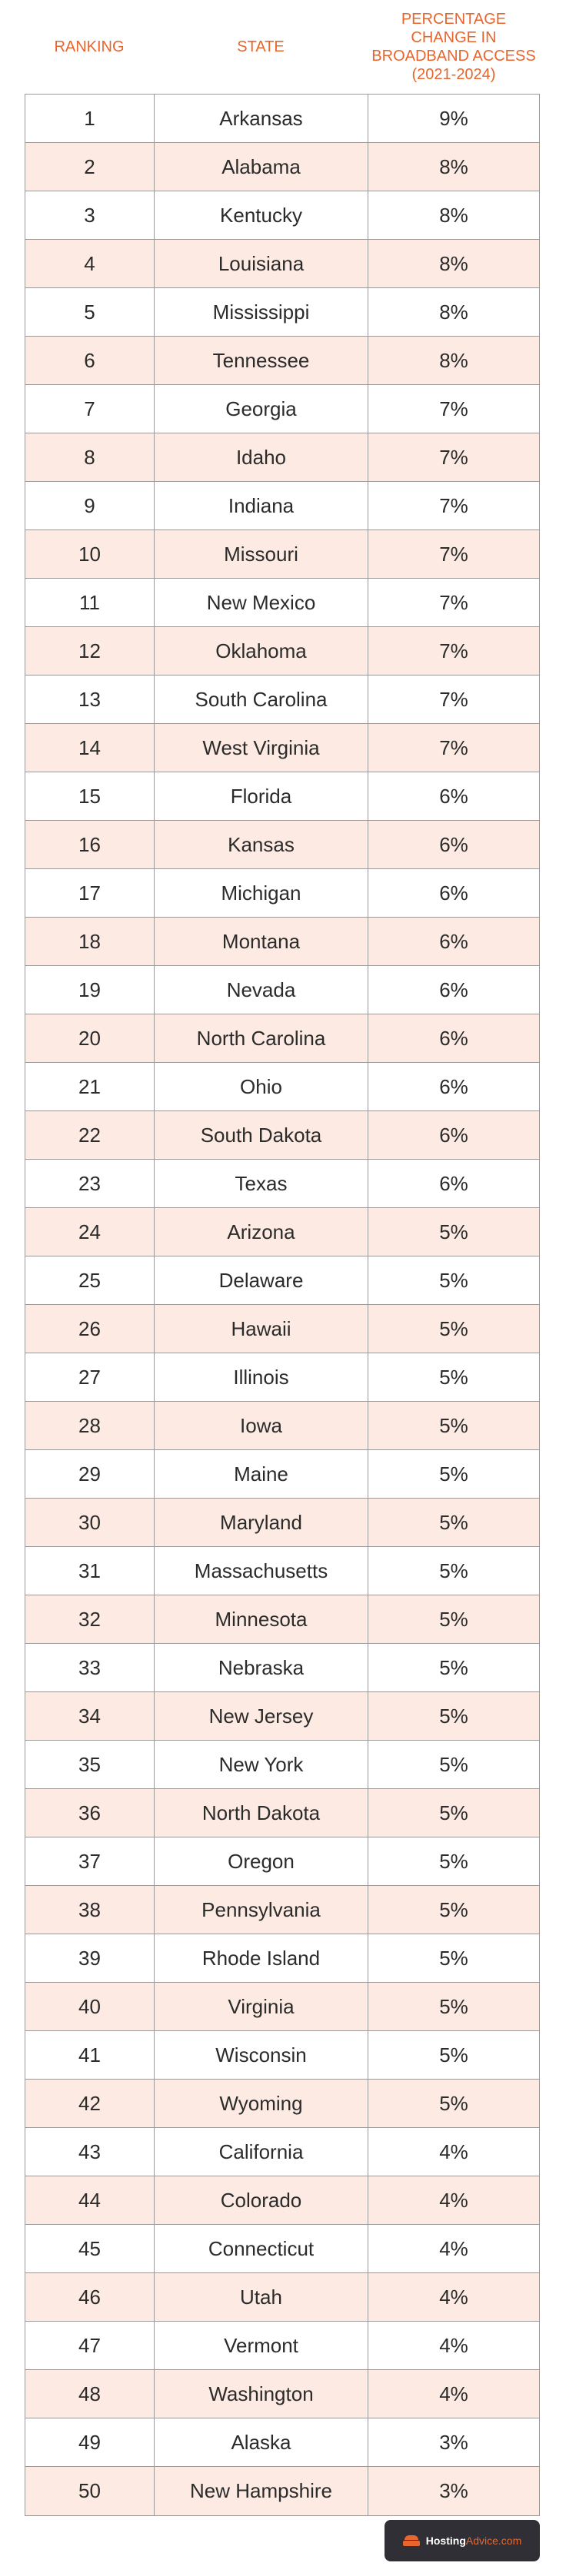  I want to click on table-row: 29 Maine 5%, so click(282, 1474).